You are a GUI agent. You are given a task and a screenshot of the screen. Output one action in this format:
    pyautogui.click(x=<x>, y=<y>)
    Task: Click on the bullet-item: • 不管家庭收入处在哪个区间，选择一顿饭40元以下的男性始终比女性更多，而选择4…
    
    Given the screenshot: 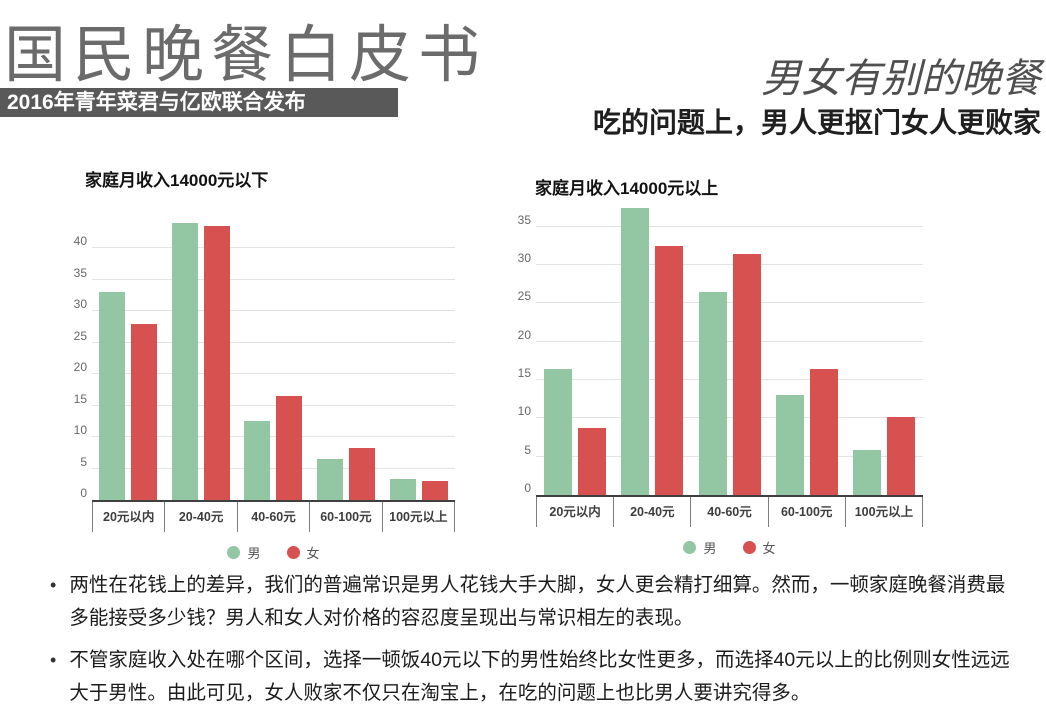 What is the action you would take?
    pyautogui.click(x=533, y=677)
    